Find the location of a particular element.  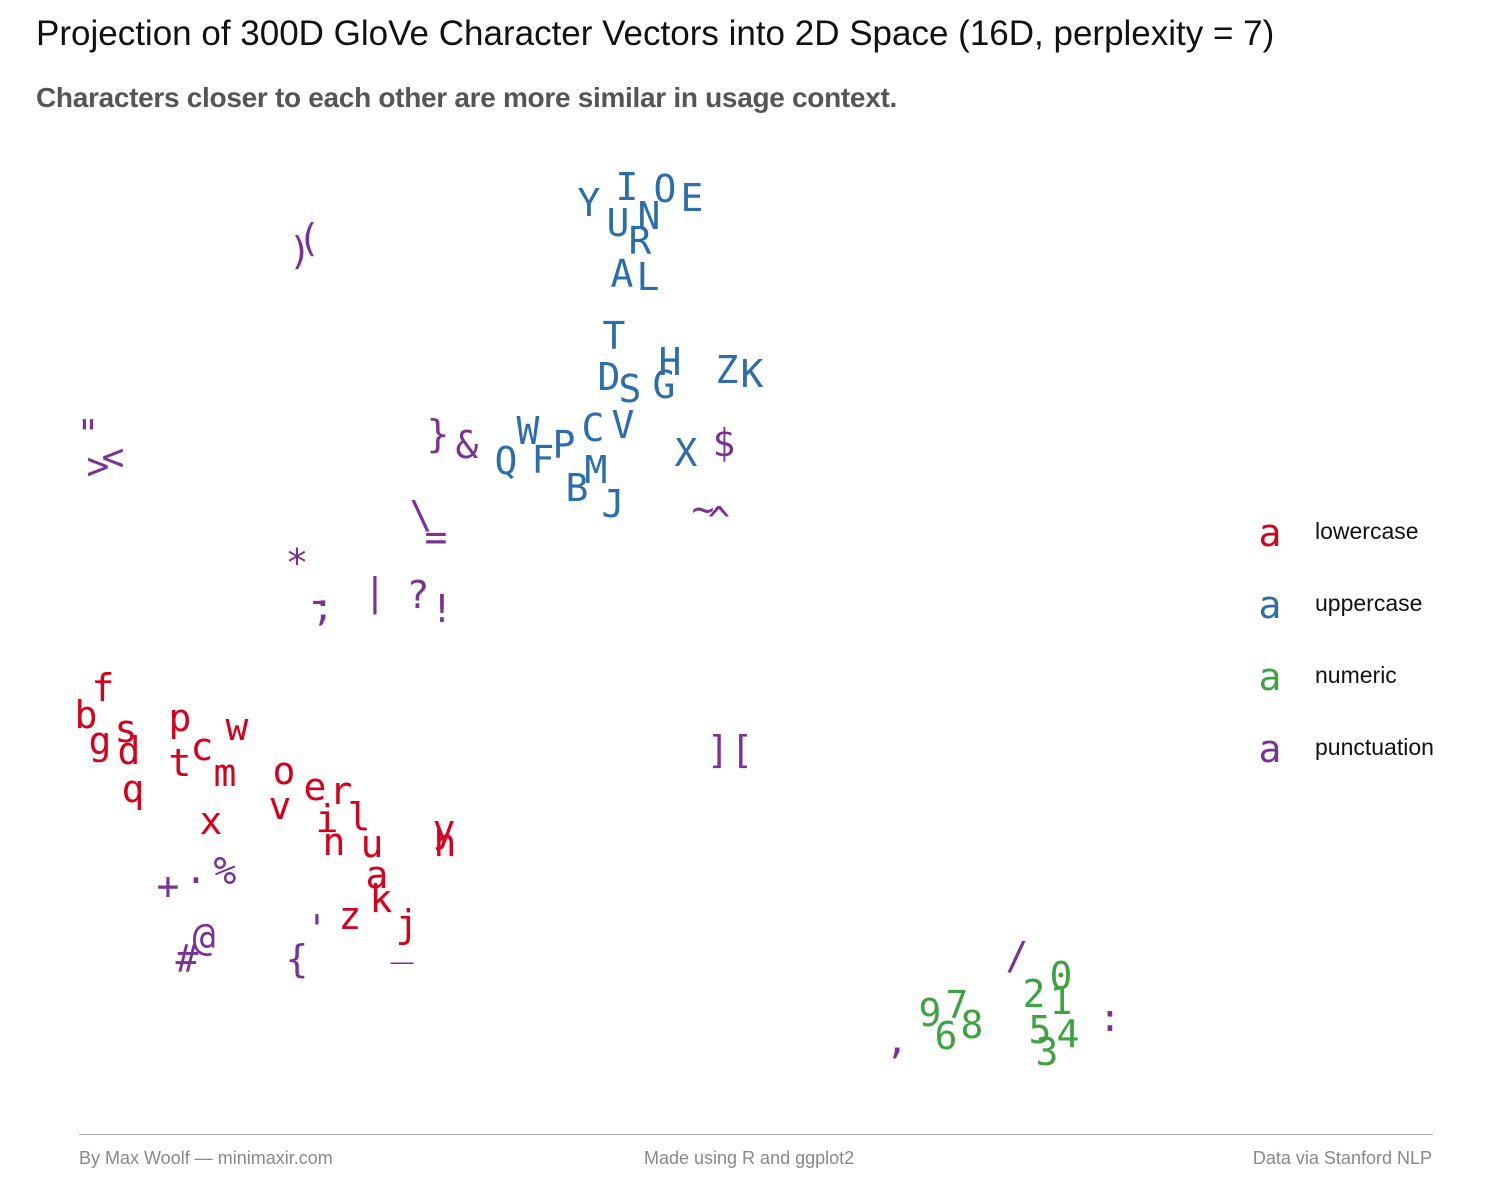

point-label-uppercase: U is located at coordinates (618, 223).